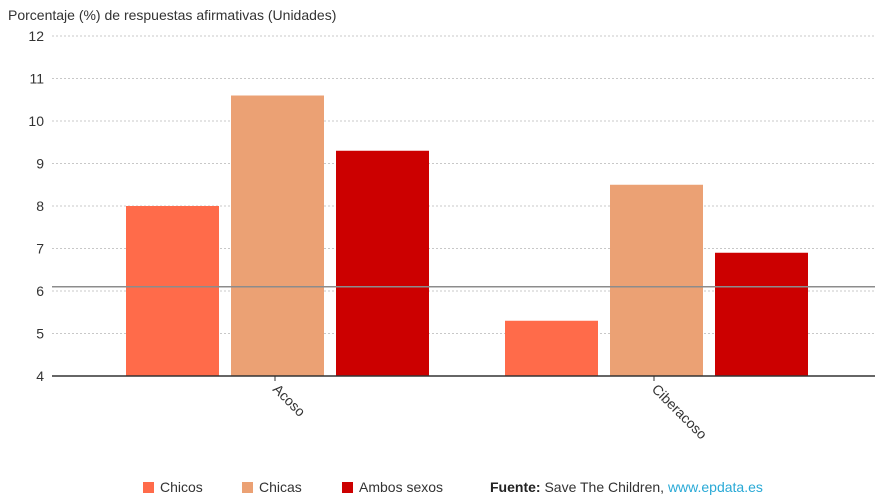 The image size is (875, 497). I want to click on y-tick-label: 9, so click(40, 164).